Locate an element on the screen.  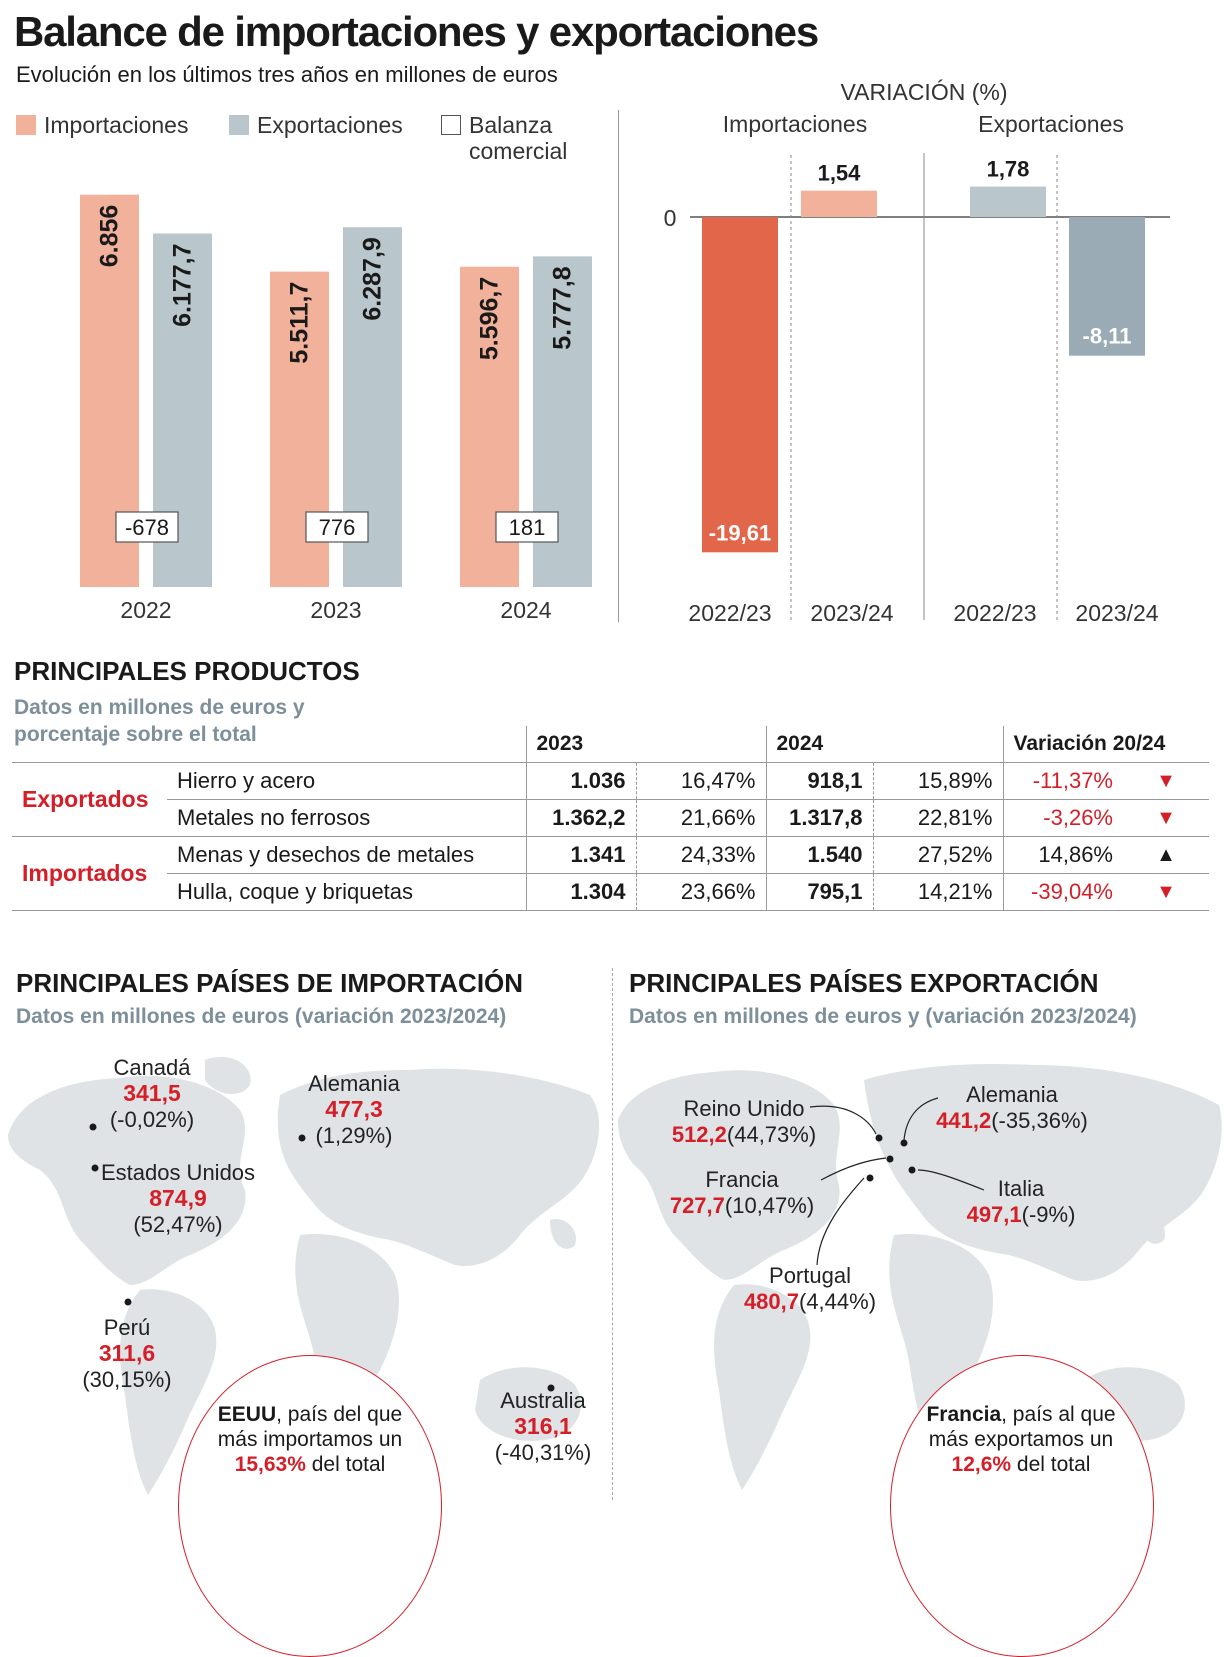
country-name: Portugal is located at coordinates (810, 1275).